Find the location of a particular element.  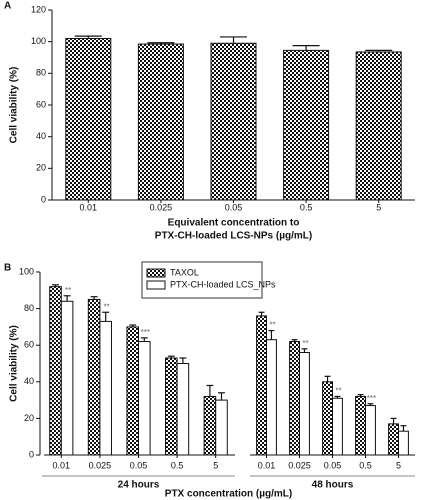

legend-label: PTX-CH-loaded LCS_NPs is located at coordinates (223, 284).